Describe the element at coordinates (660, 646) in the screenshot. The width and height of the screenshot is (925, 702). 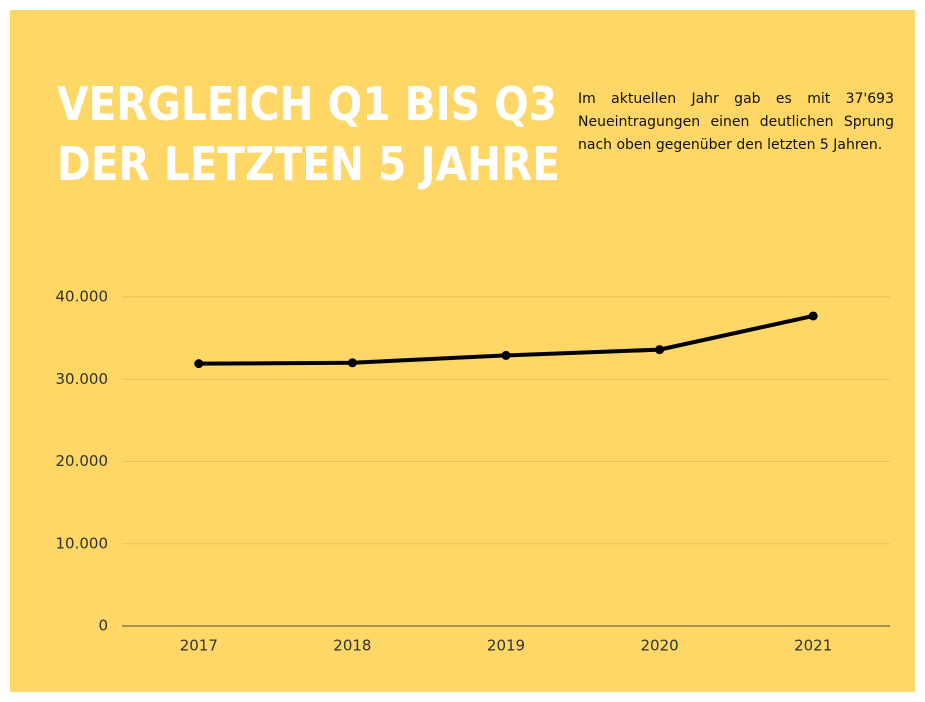
I see `x-tick-label: 2020` at that location.